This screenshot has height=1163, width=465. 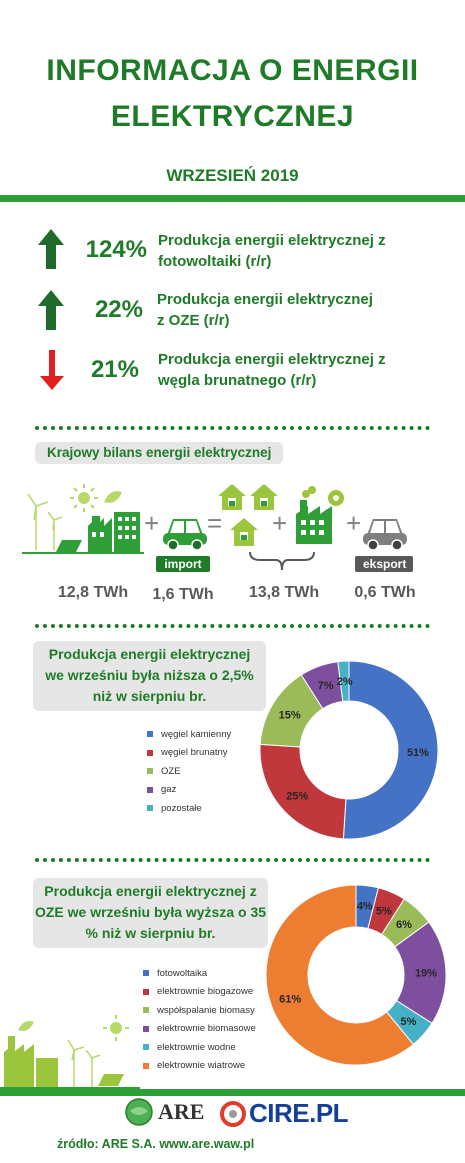 What do you see at coordinates (183, 564) in the screenshot?
I see `import-badge: import` at bounding box center [183, 564].